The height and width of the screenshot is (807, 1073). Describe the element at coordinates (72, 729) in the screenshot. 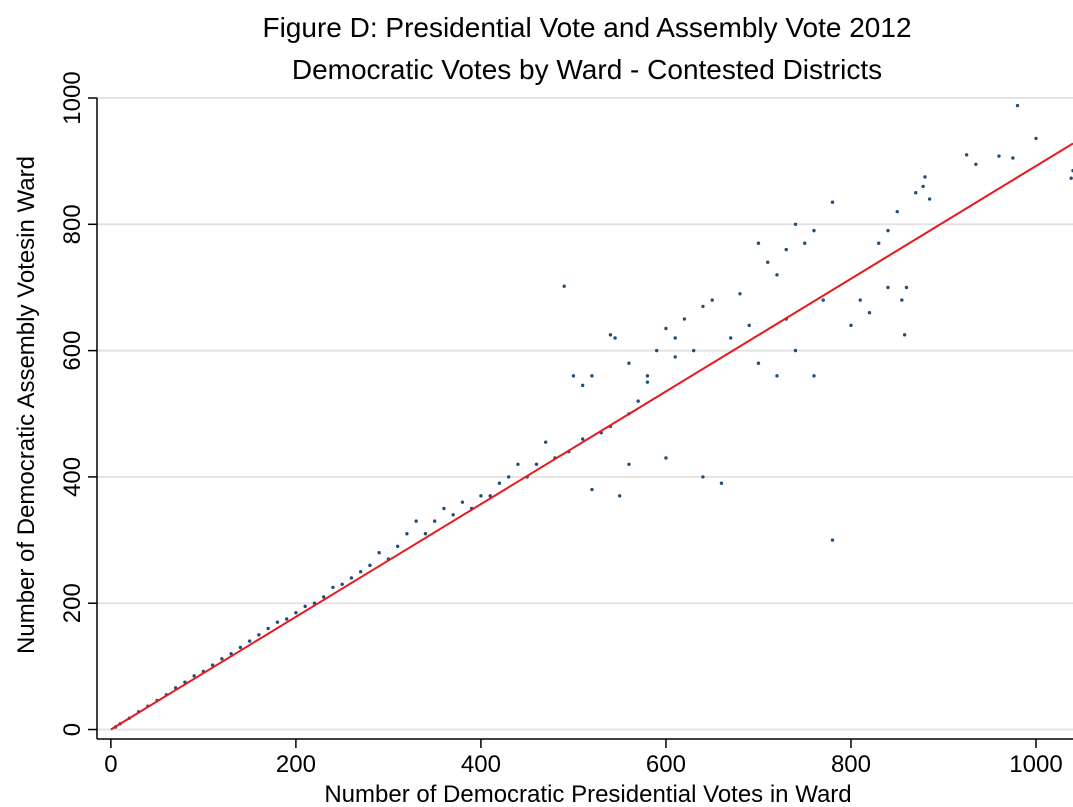

I see `y-tick-label-0: 0` at that location.